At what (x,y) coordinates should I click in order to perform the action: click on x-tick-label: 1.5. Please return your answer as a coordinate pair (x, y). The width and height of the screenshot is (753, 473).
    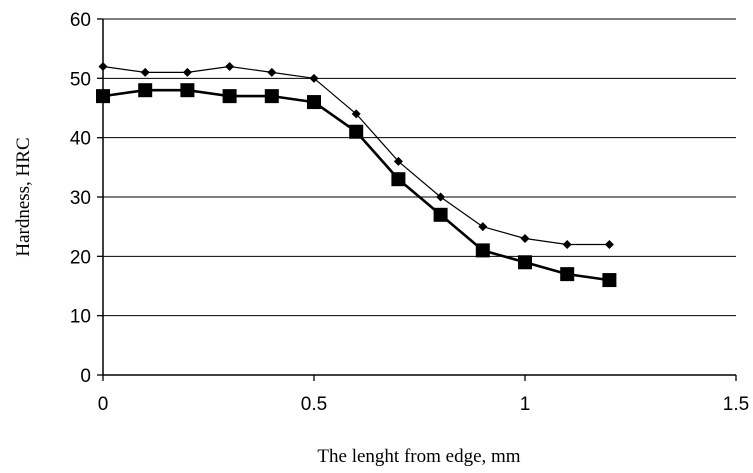
    Looking at the image, I should click on (736, 404).